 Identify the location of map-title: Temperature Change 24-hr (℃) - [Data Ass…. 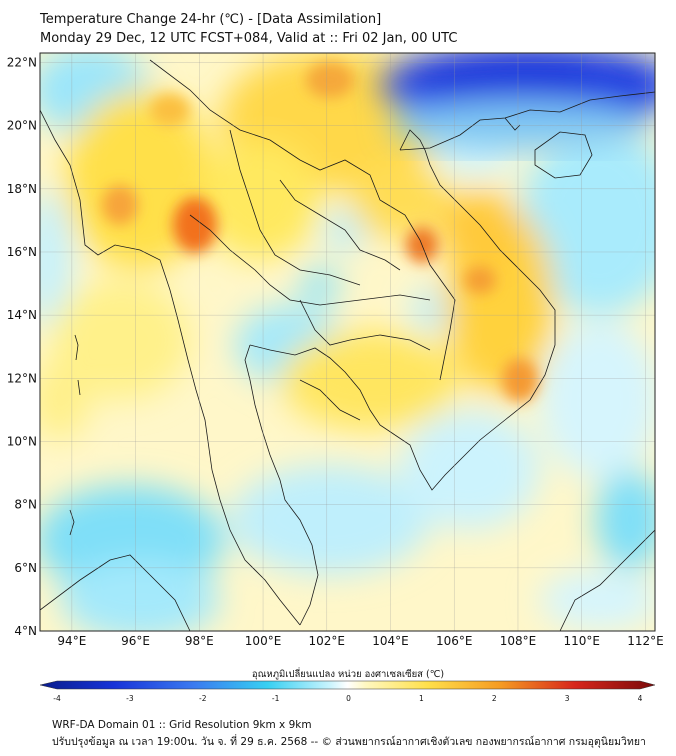
(211, 19).